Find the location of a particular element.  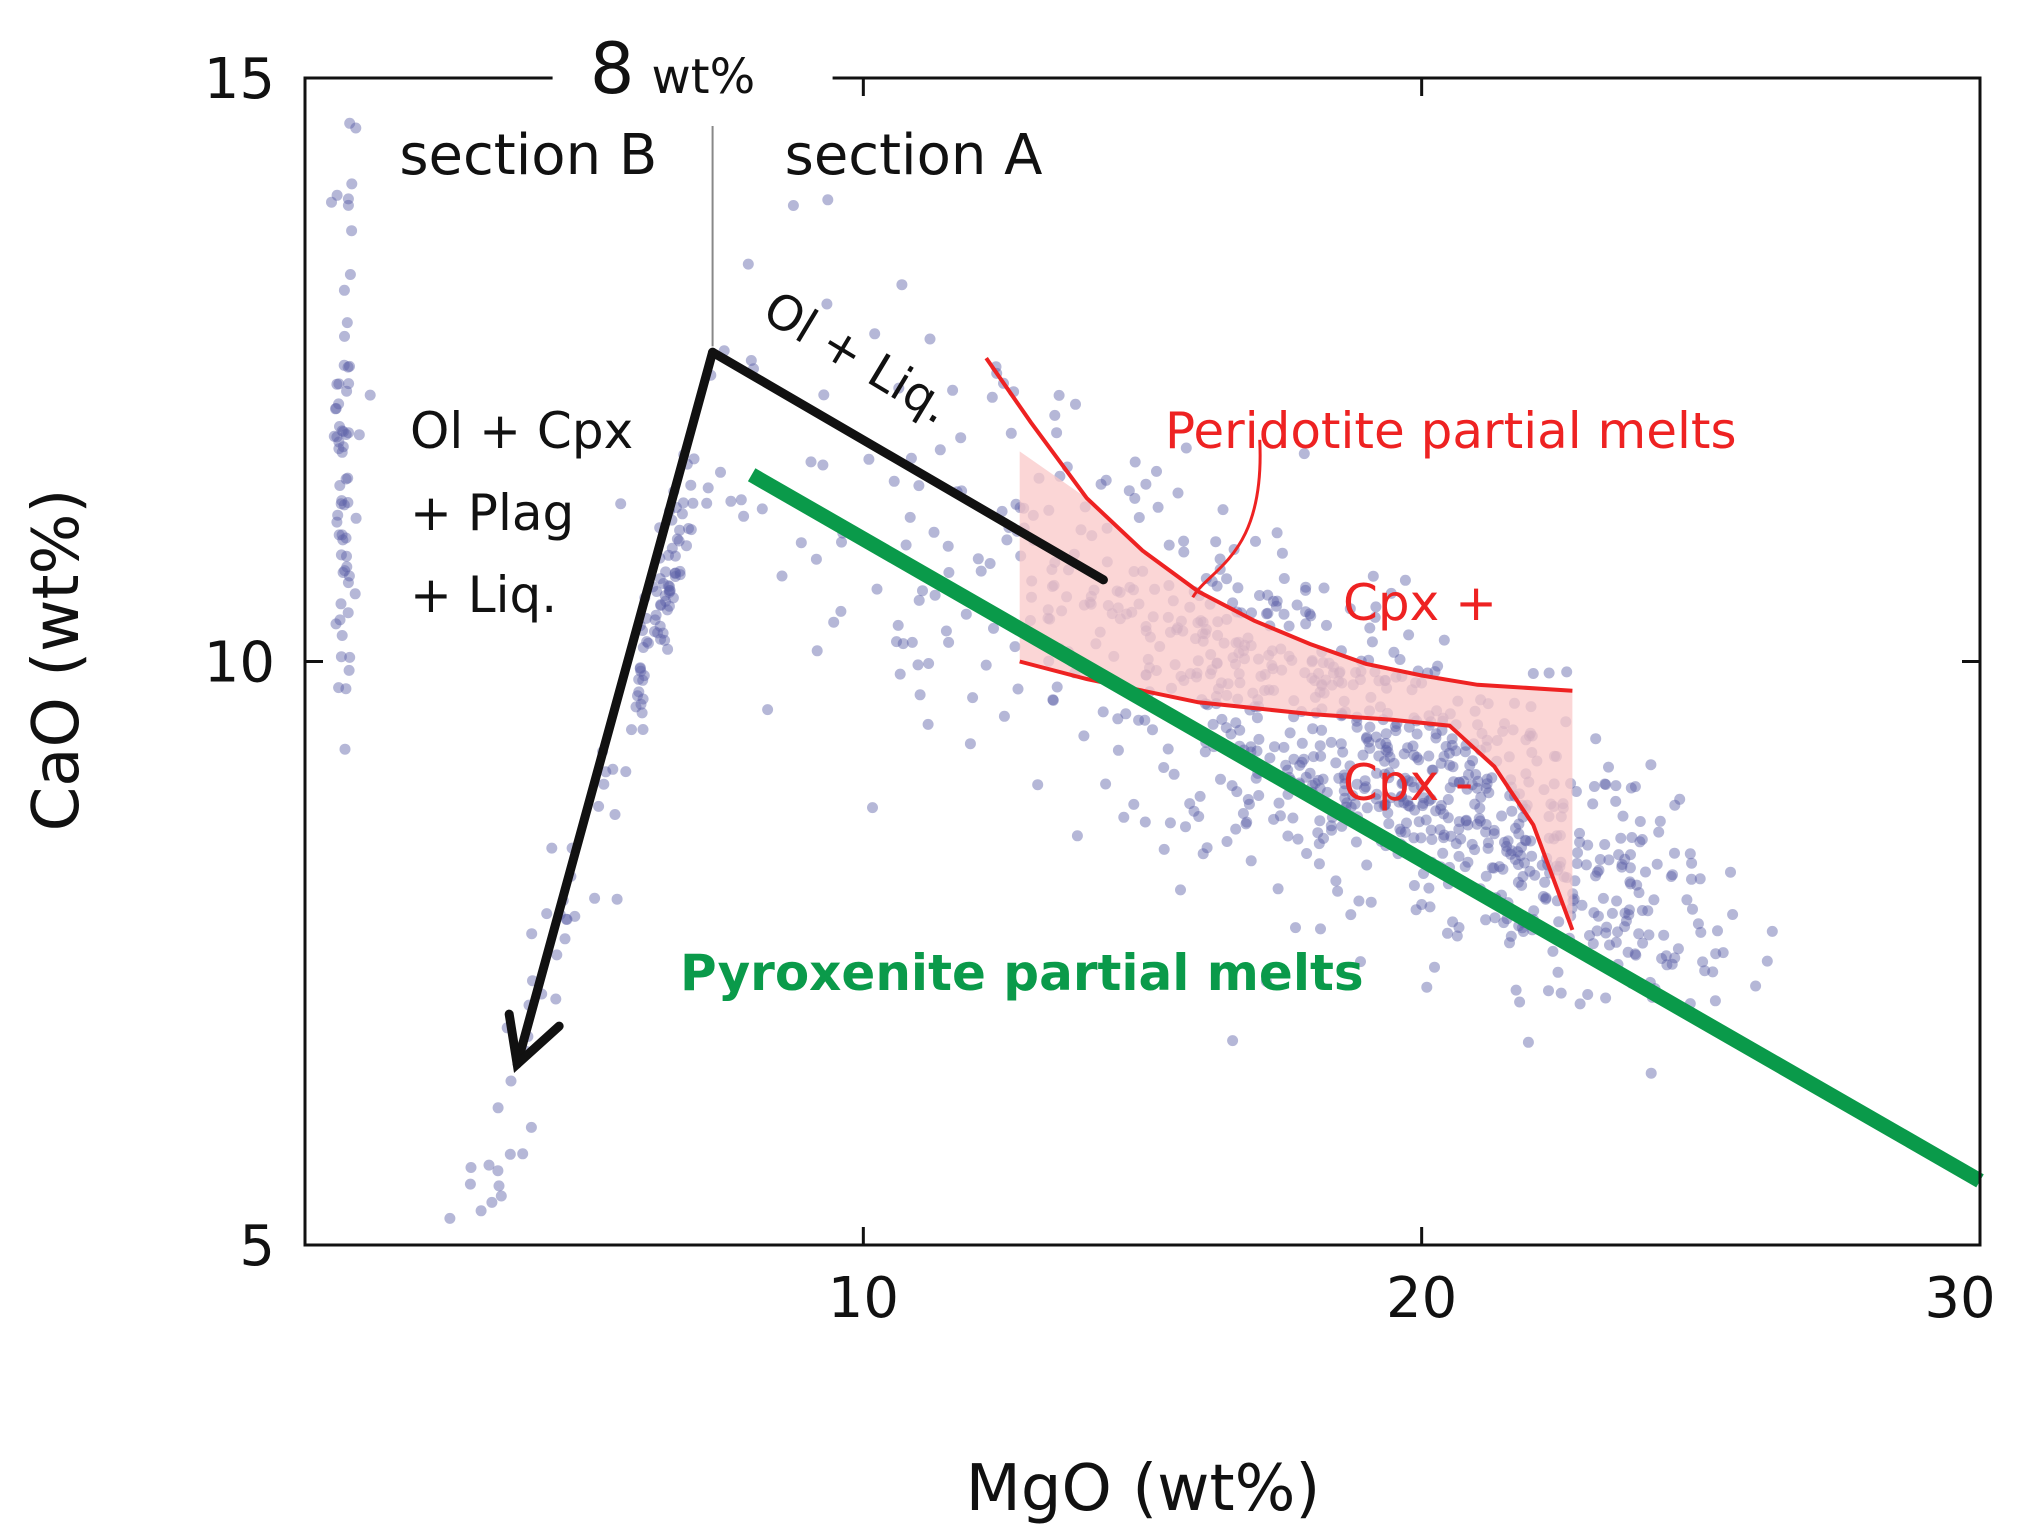

section-a-label: section A is located at coordinates (914, 155).